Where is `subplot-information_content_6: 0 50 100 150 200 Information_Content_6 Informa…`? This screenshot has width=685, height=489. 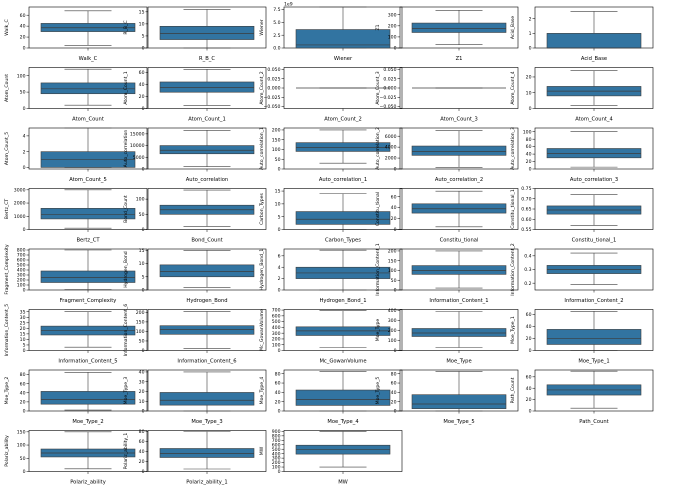
subplot-information_content_6: 0 50 100 150 200 Information_Content_6 Informa… is located at coordinates (195, 334).